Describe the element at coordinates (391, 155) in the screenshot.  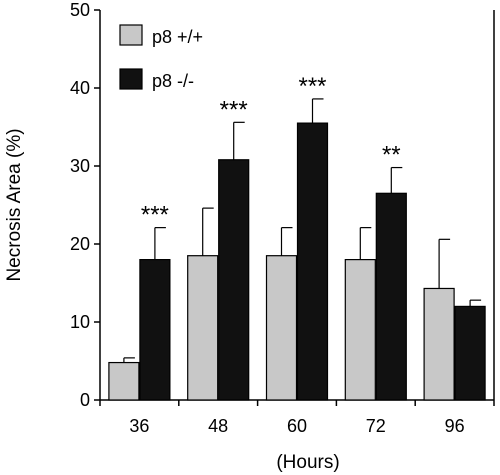
I see `significance-marker: **` at that location.